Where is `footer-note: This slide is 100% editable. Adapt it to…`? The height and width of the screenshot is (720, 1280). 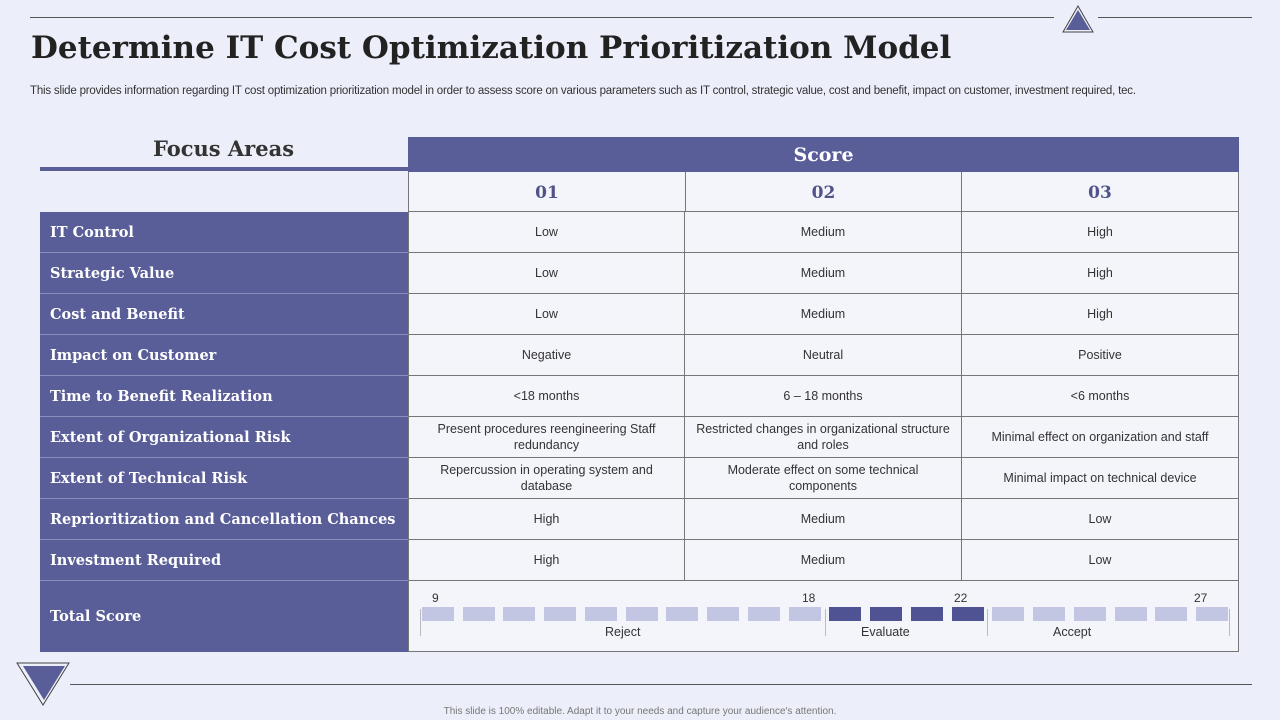
footer-note: This slide is 100% editable. Adapt it to… is located at coordinates (640, 711).